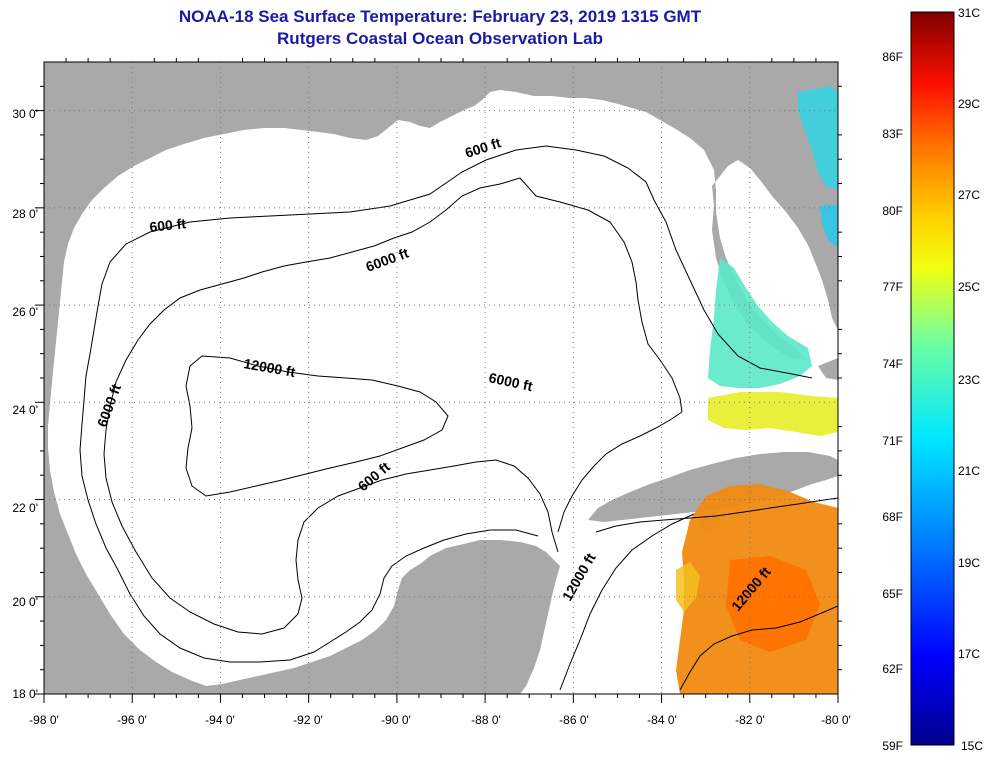 Image resolution: width=992 pixels, height=761 pixels. I want to click on sst-patch-florida-east, so click(829, 226).